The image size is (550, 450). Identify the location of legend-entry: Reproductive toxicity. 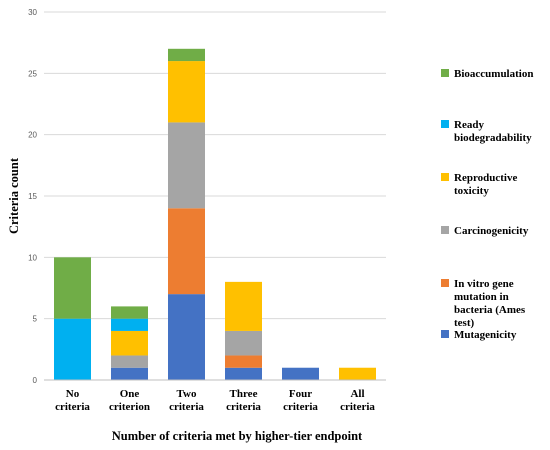
(479, 184).